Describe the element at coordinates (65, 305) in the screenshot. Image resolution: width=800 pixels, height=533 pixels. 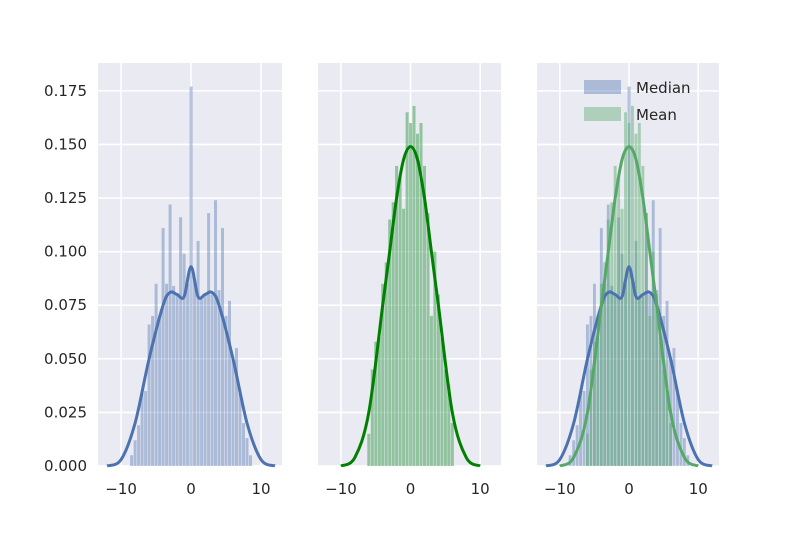
I see `y-tick-label: 0.075` at that location.